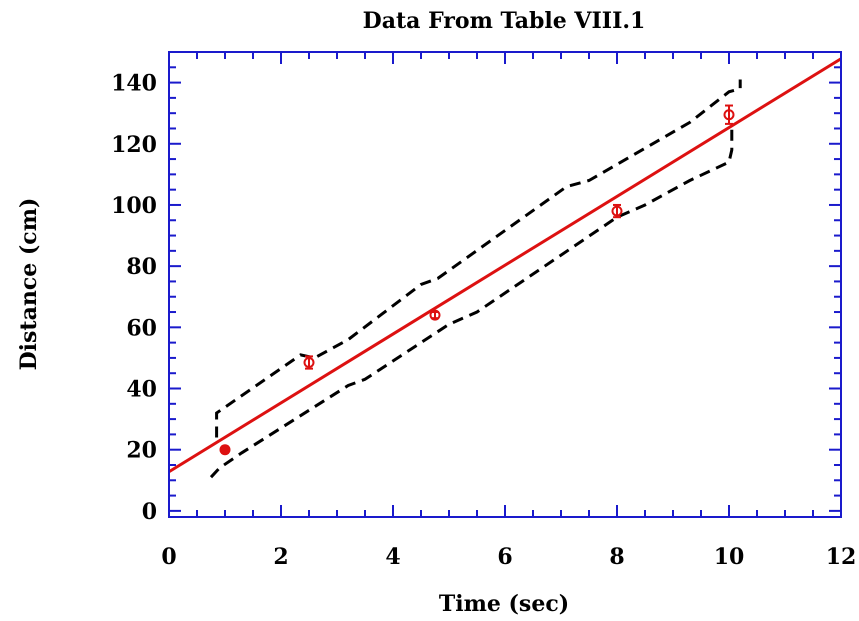 The image size is (859, 621). What do you see at coordinates (134, 84) in the screenshot?
I see `y-tick-label: 140` at bounding box center [134, 84].